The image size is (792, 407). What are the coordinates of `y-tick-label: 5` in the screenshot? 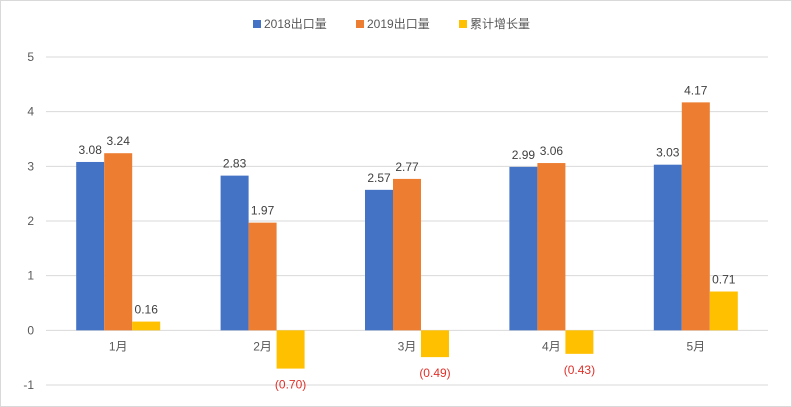 It's located at (30, 57).